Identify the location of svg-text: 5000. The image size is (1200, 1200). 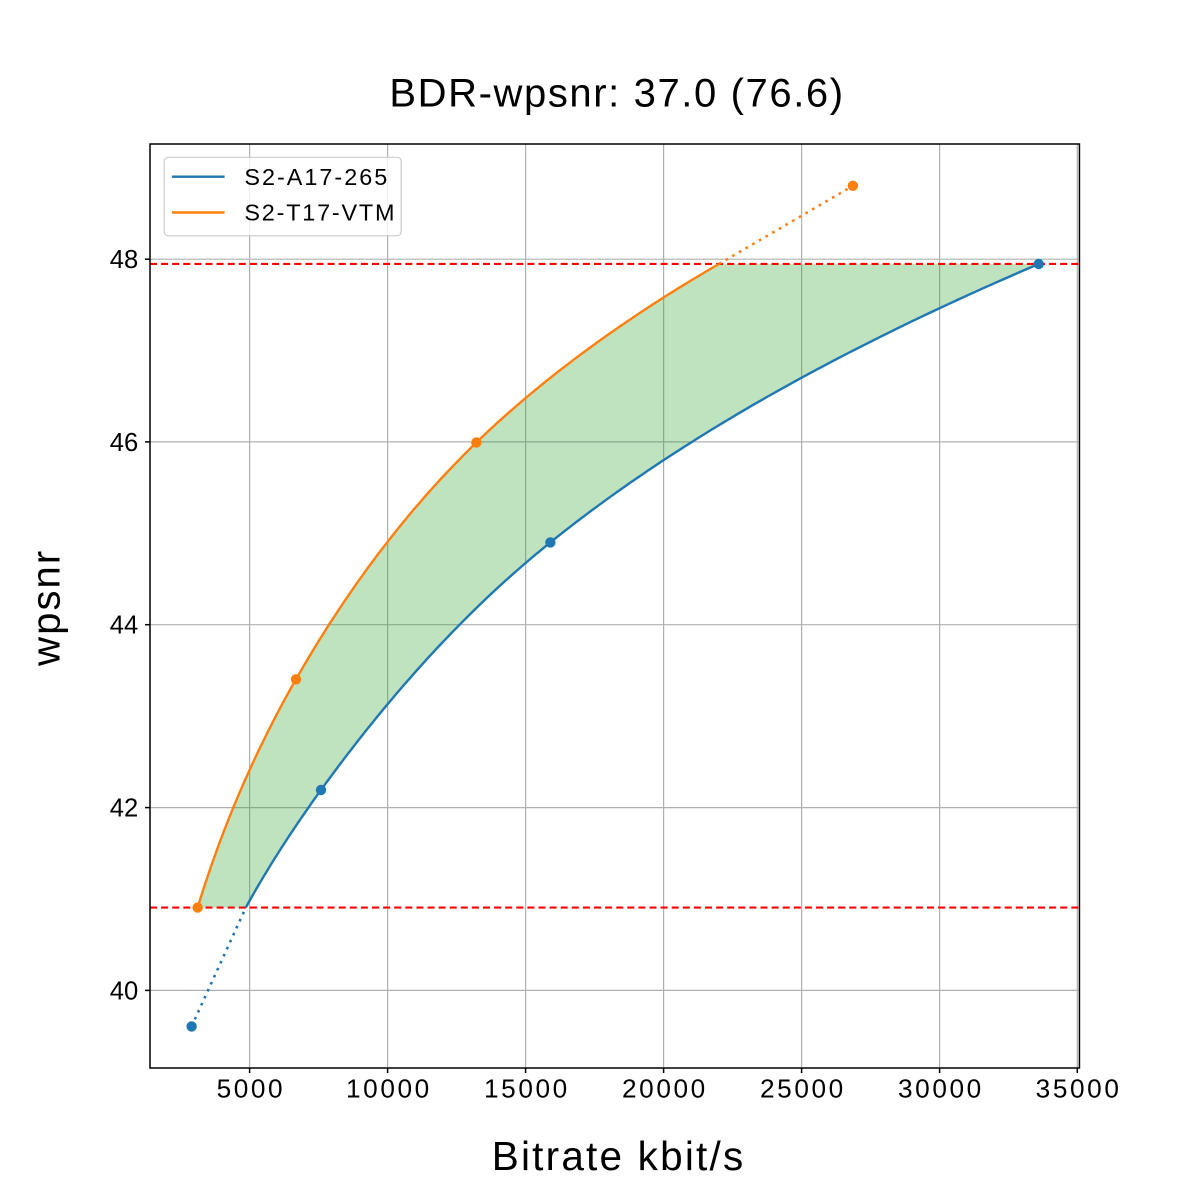
(251, 1088).